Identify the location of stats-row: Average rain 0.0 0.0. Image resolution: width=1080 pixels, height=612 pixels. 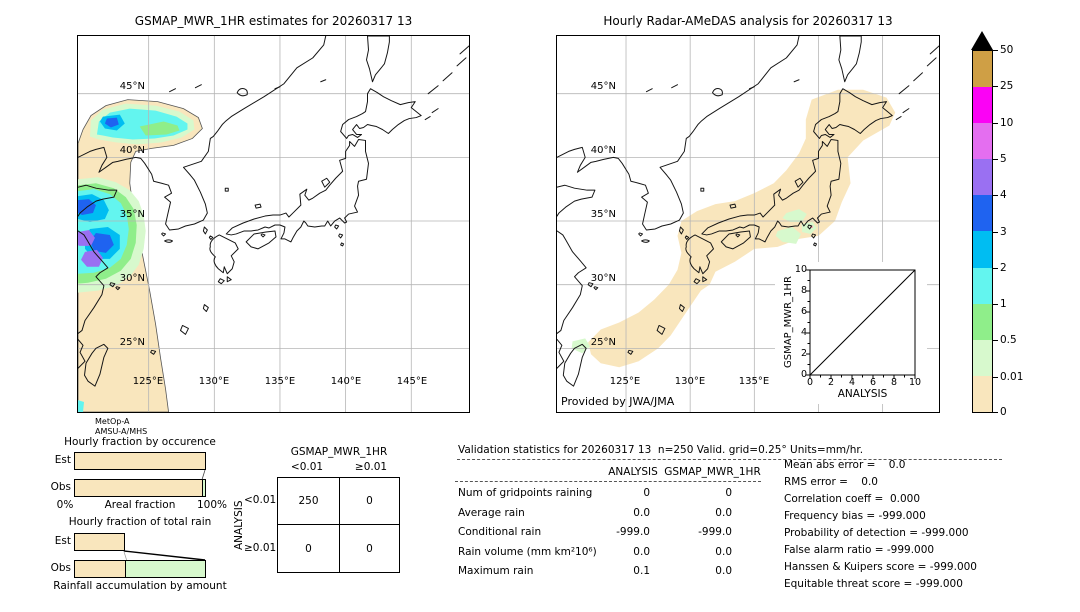
(608, 514).